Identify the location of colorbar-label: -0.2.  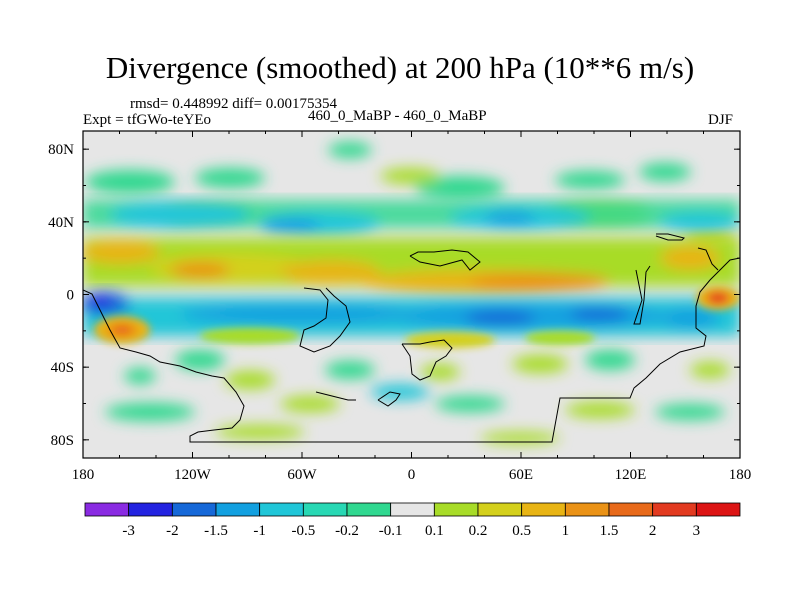
(347, 531).